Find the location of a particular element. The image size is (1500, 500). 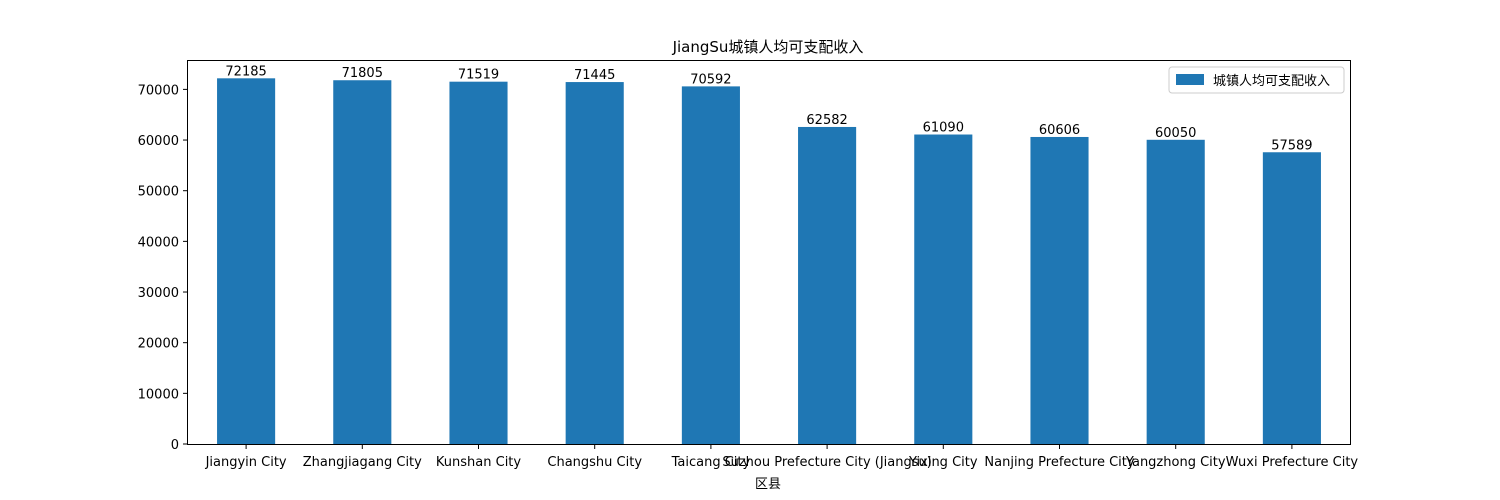

legend-box is located at coordinates (1256, 80).